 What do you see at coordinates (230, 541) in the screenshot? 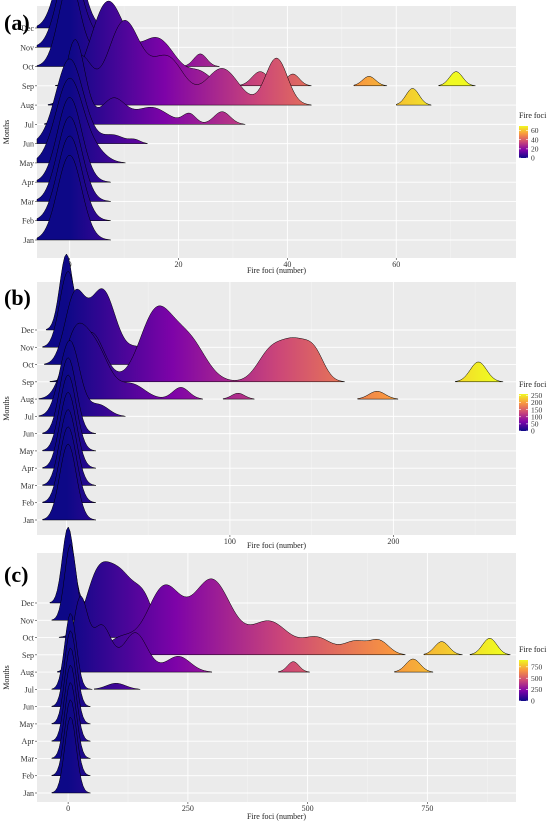
I see `x-tick-label: 100` at bounding box center [230, 541].